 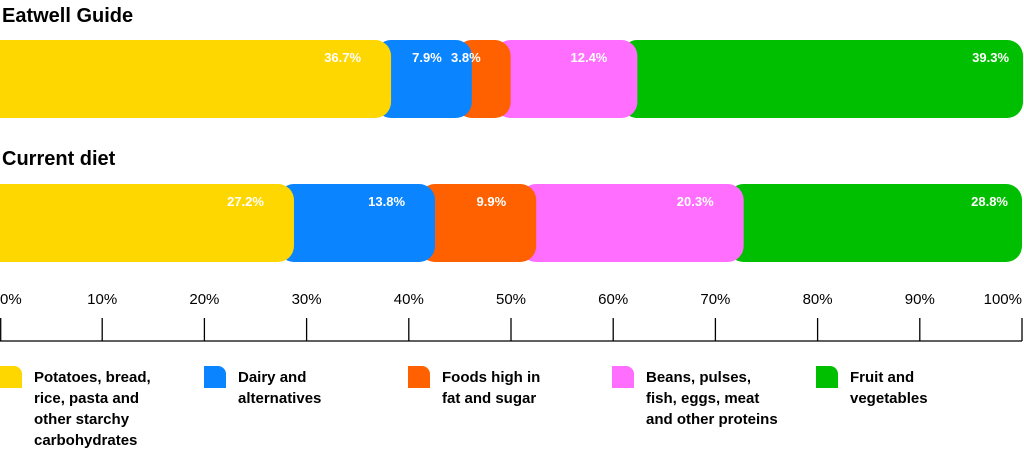 What do you see at coordinates (882, 377) in the screenshot?
I see `legend-label: Fruit and` at bounding box center [882, 377].